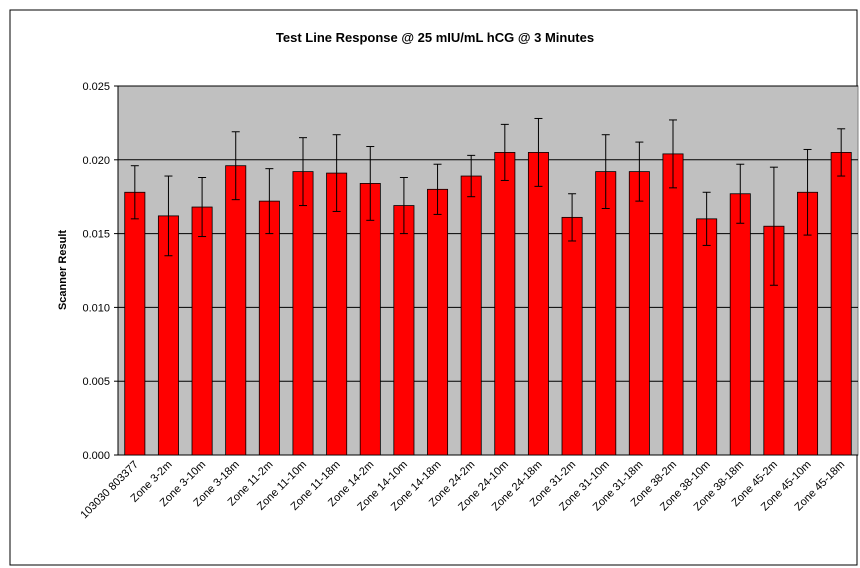 Image resolution: width=860 pixels, height=568 pixels. What do you see at coordinates (63, 270) in the screenshot?
I see `y-axis-label: Scanner Result` at bounding box center [63, 270].